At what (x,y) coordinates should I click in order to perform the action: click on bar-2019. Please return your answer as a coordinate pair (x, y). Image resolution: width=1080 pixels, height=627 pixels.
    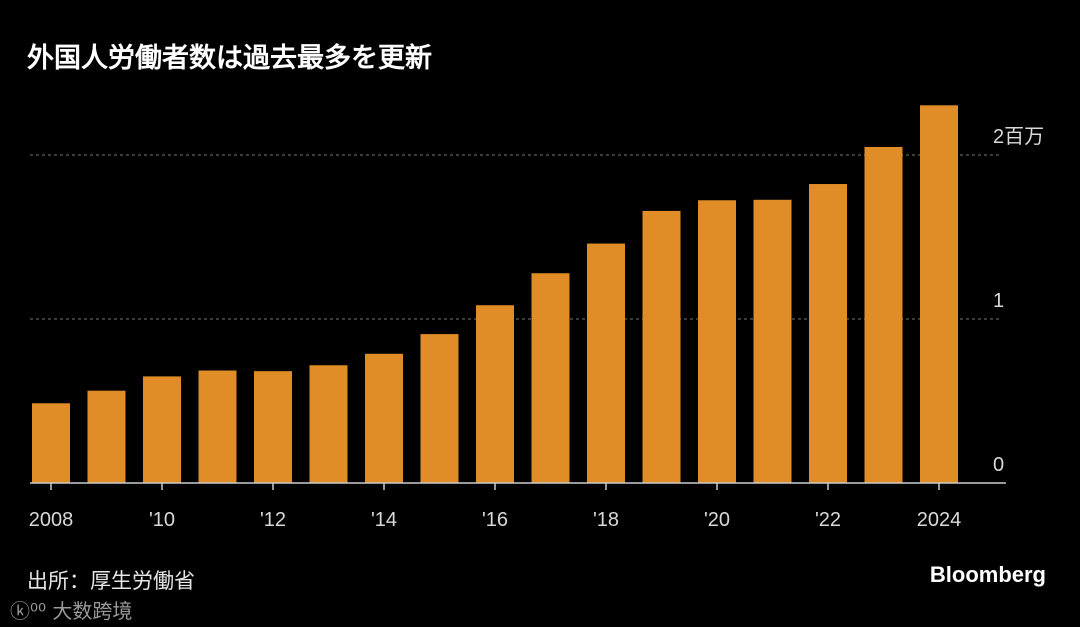
    Looking at the image, I should click on (661, 346).